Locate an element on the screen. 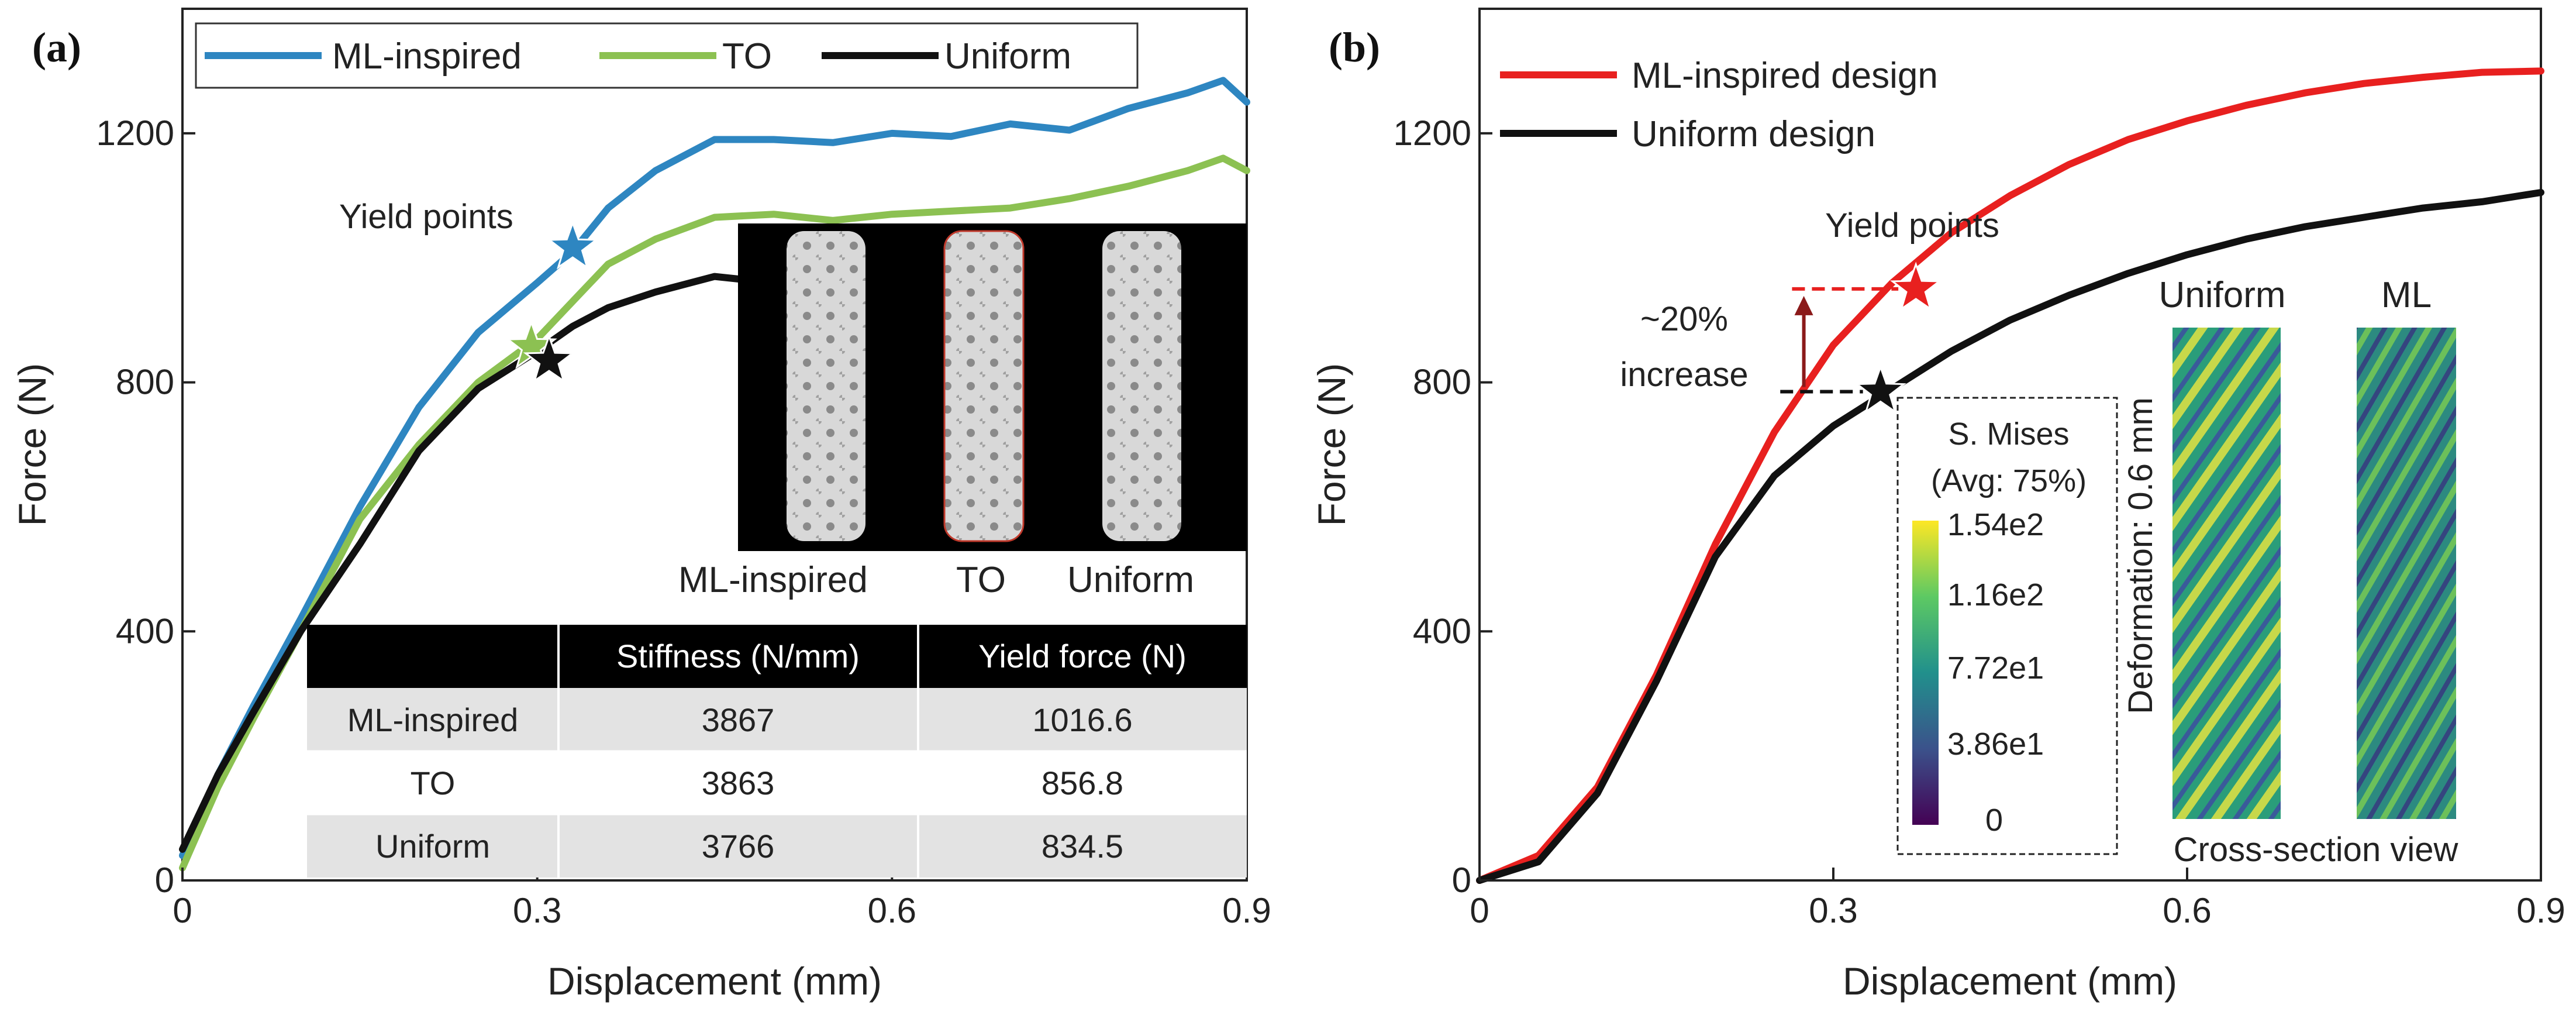 Image resolution: width=2576 pixels, height=1029 pixels. fem-deformation-label: Deformation: 0.6 mm is located at coordinates (2141, 555).